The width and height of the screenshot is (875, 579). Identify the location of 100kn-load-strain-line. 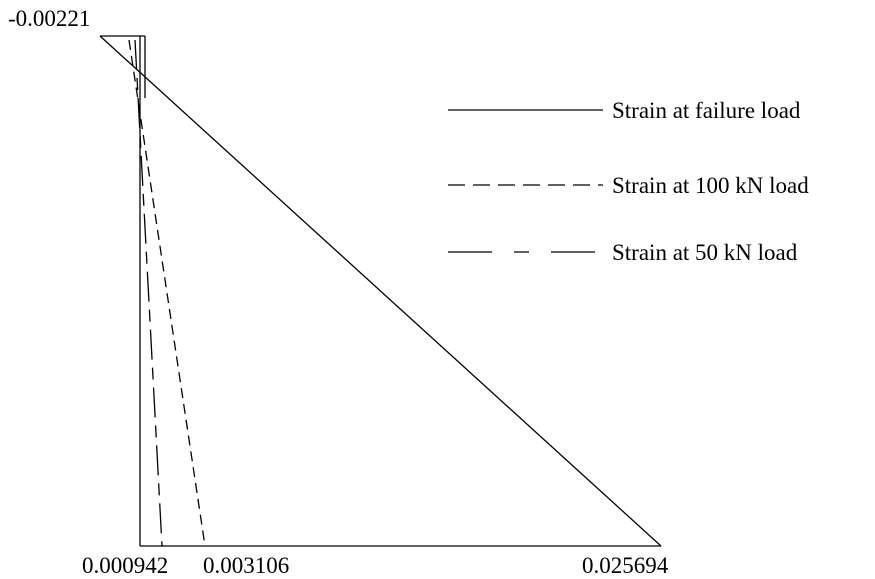
(167, 293).